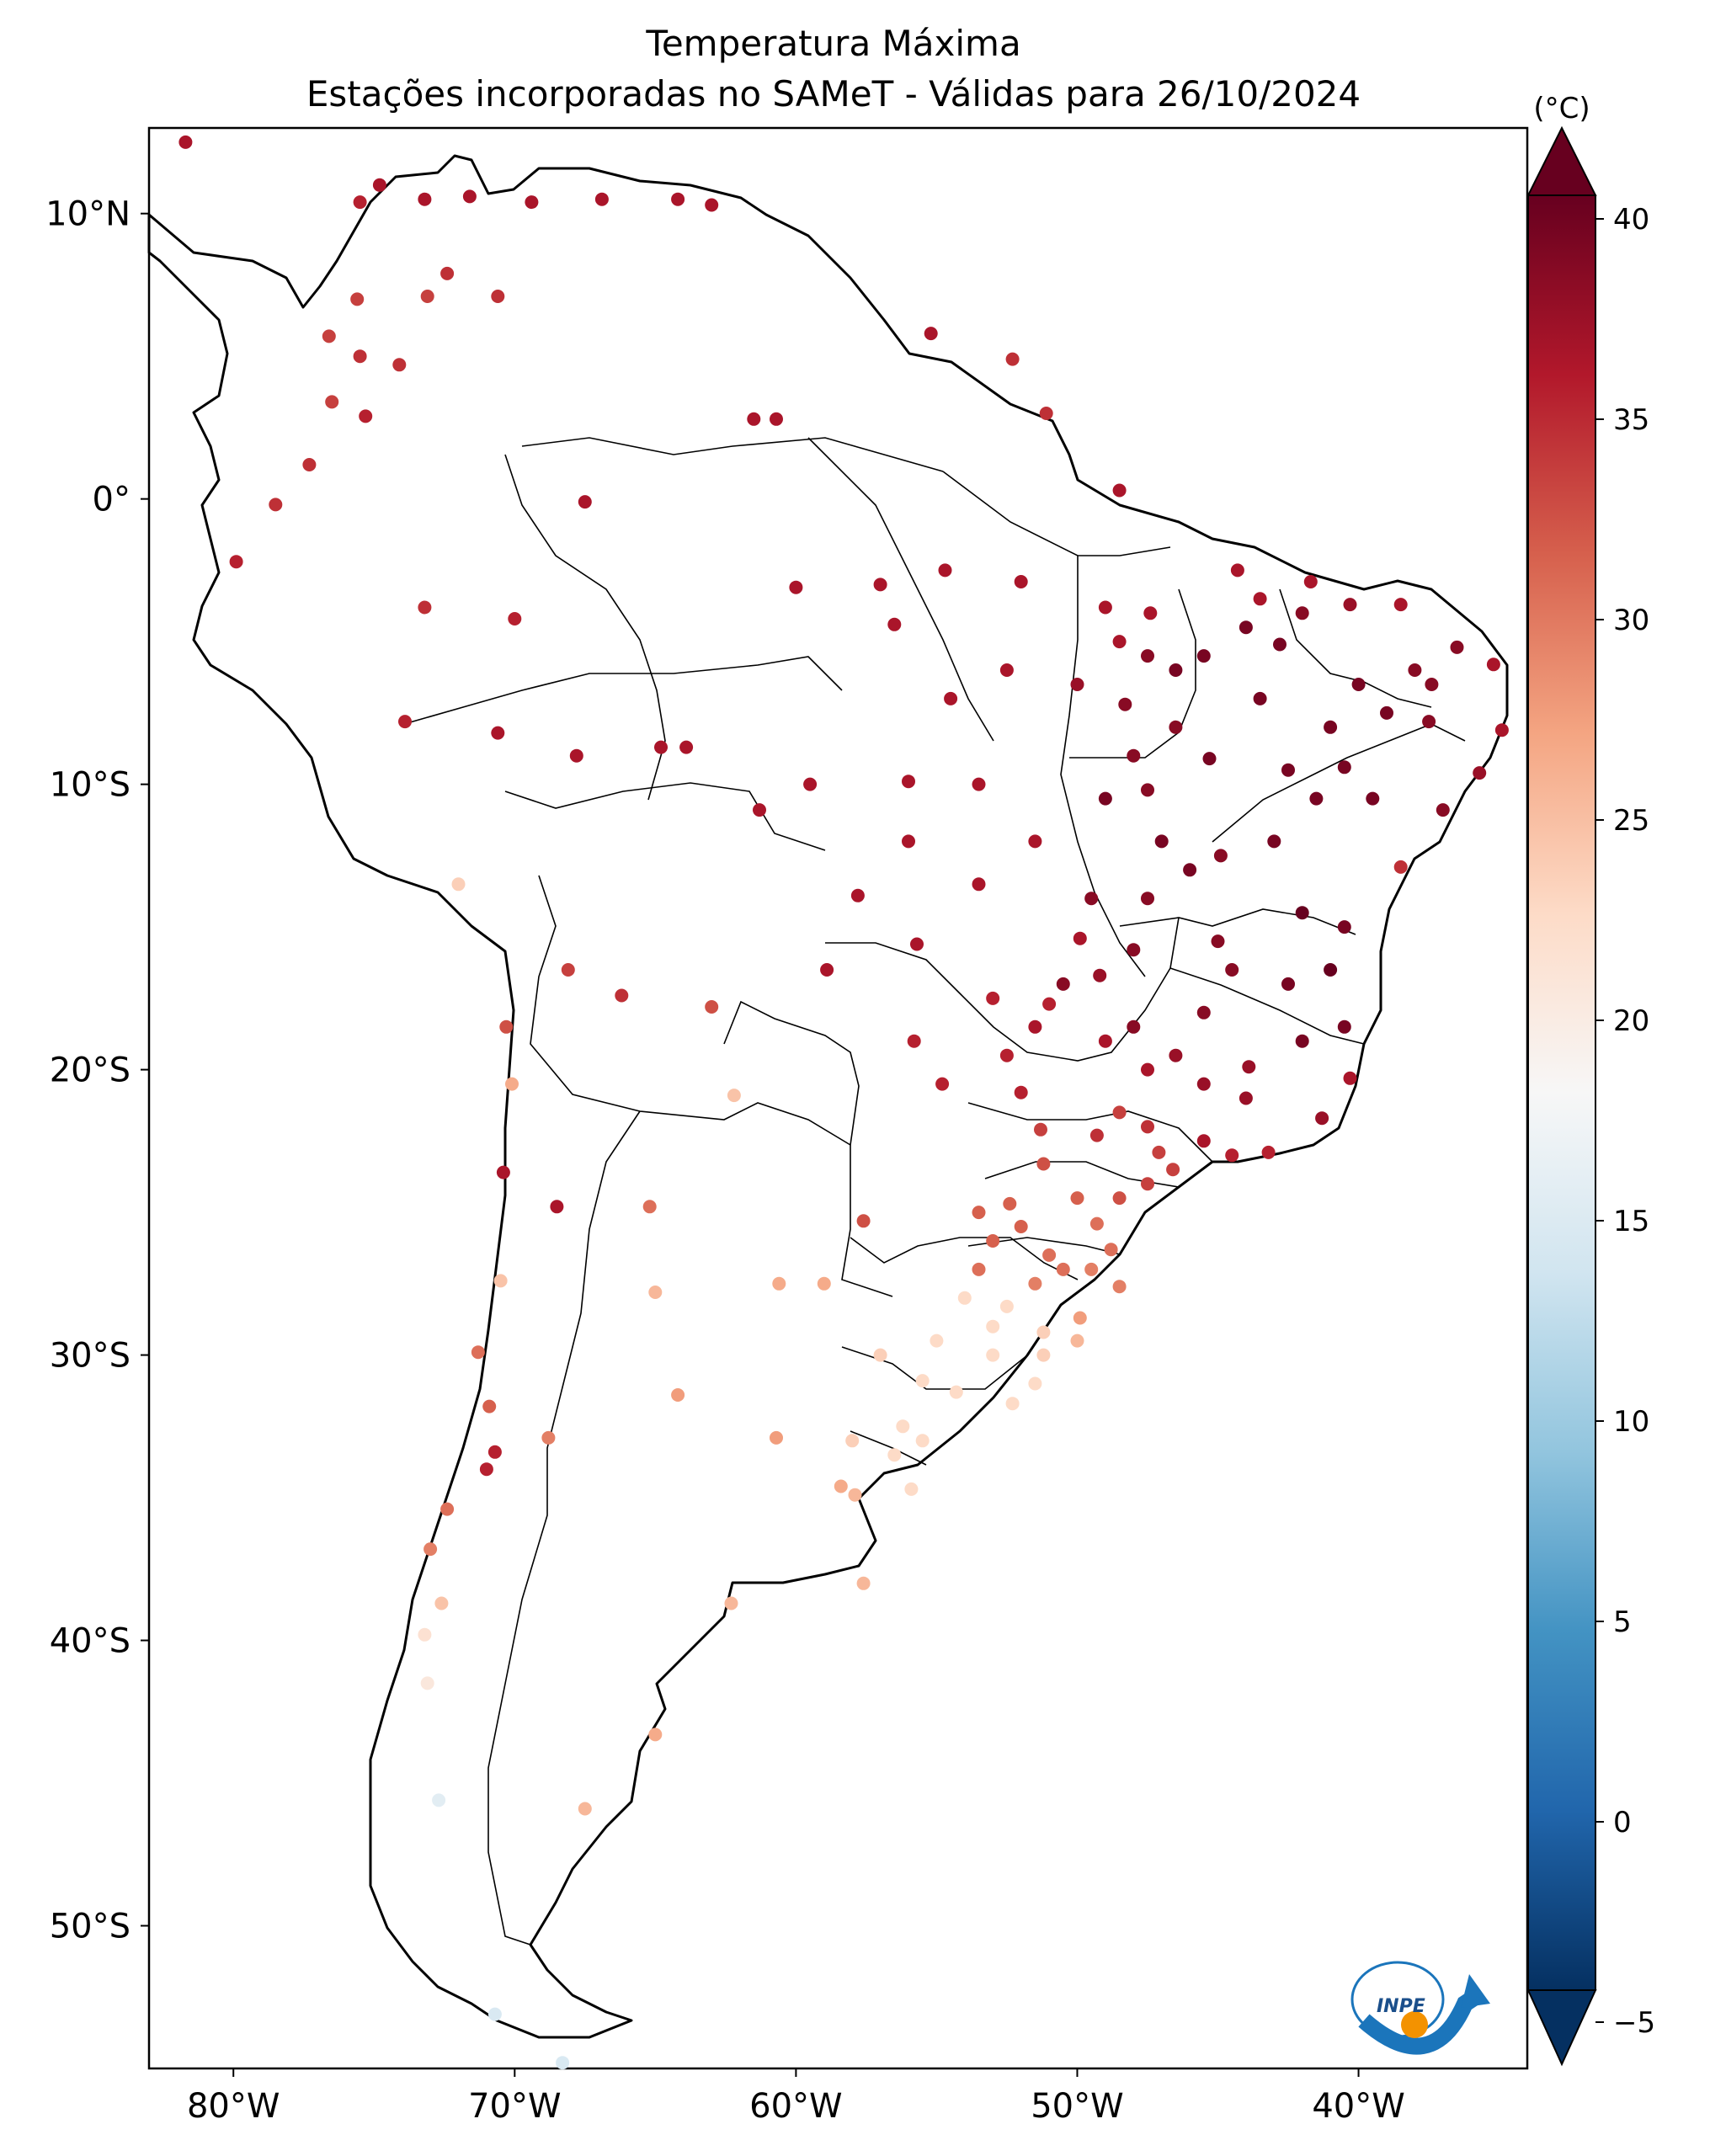 Image resolution: width=1710 pixels, height=2156 pixels. What do you see at coordinates (1358, 2107) in the screenshot?
I see `lon-tick-label: 40°W` at bounding box center [1358, 2107].